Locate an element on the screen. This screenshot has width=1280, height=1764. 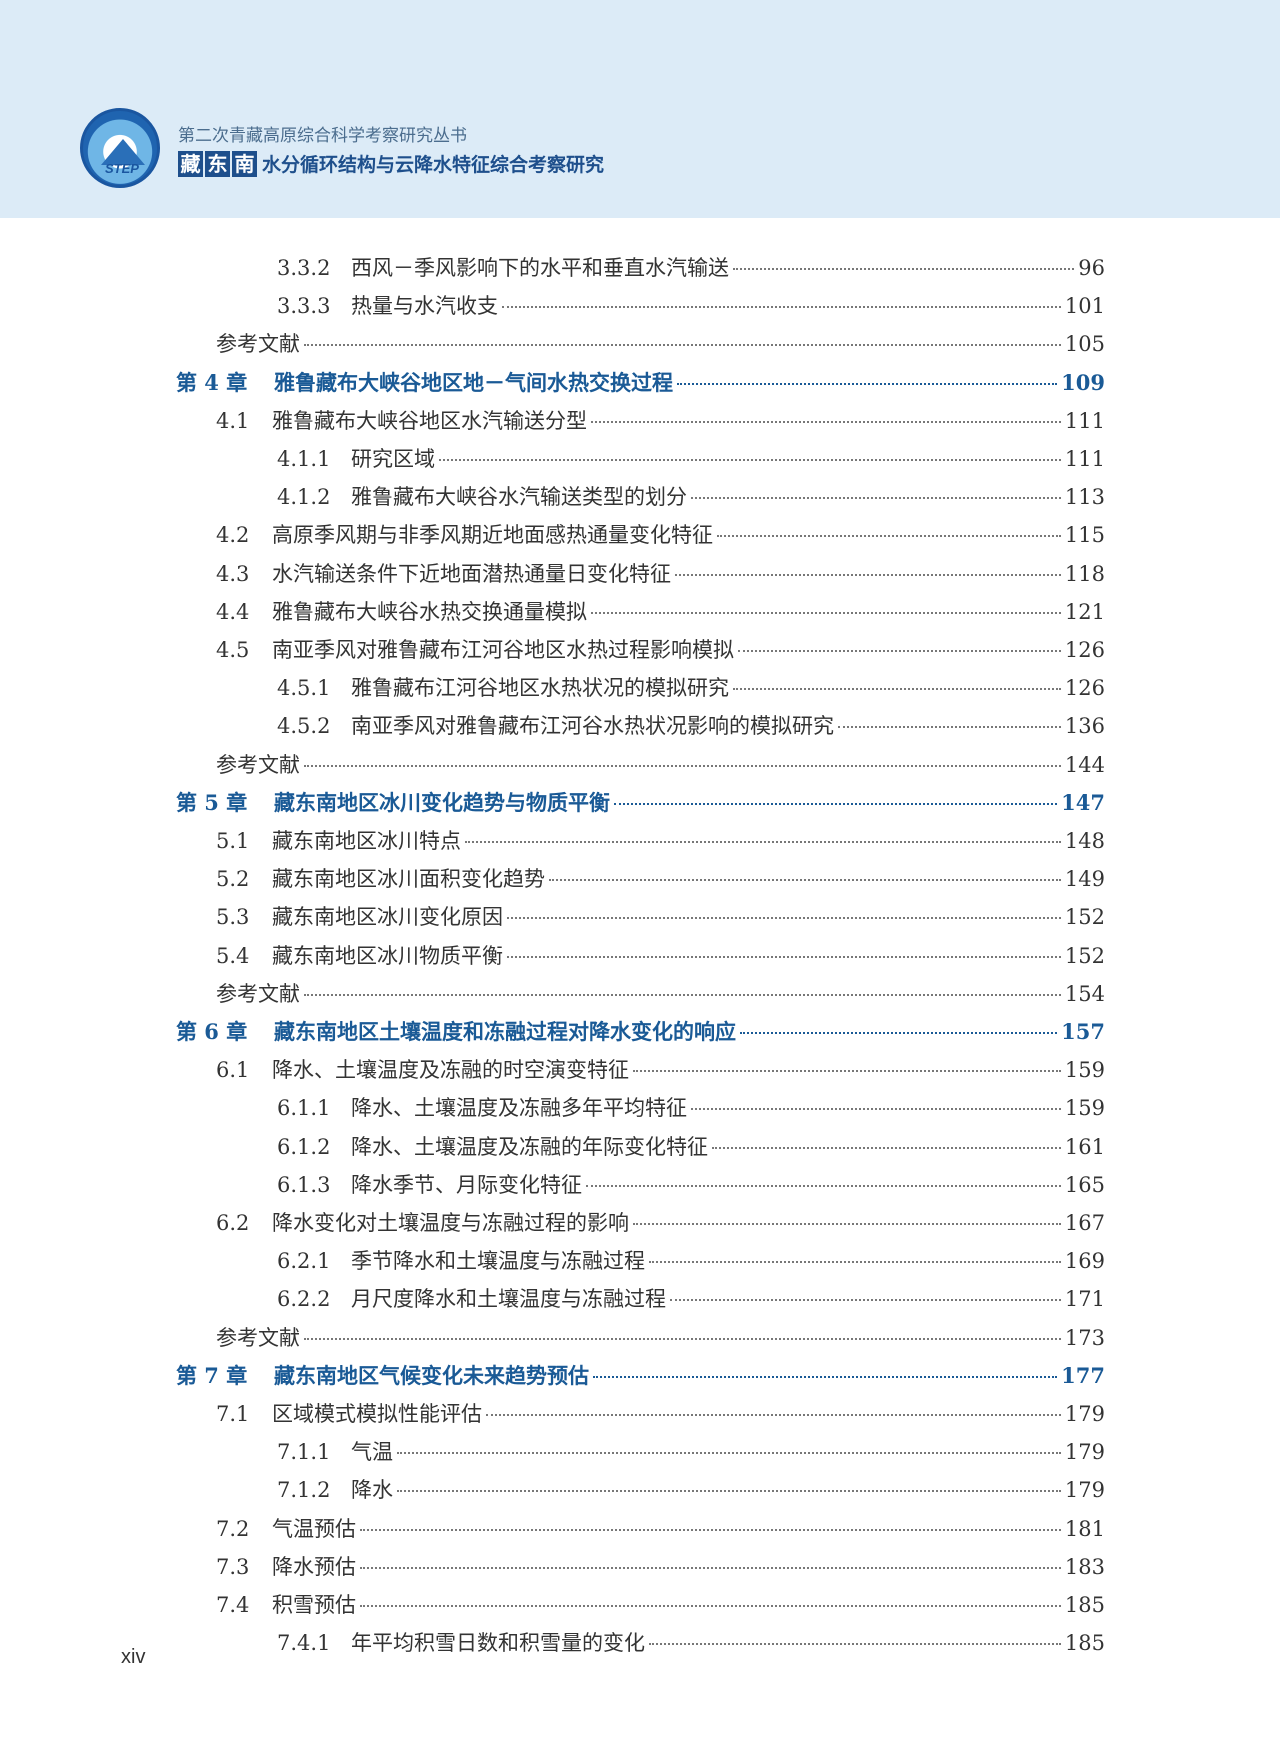
toc-entry-number: 4.5.2 is located at coordinates (304, 726).